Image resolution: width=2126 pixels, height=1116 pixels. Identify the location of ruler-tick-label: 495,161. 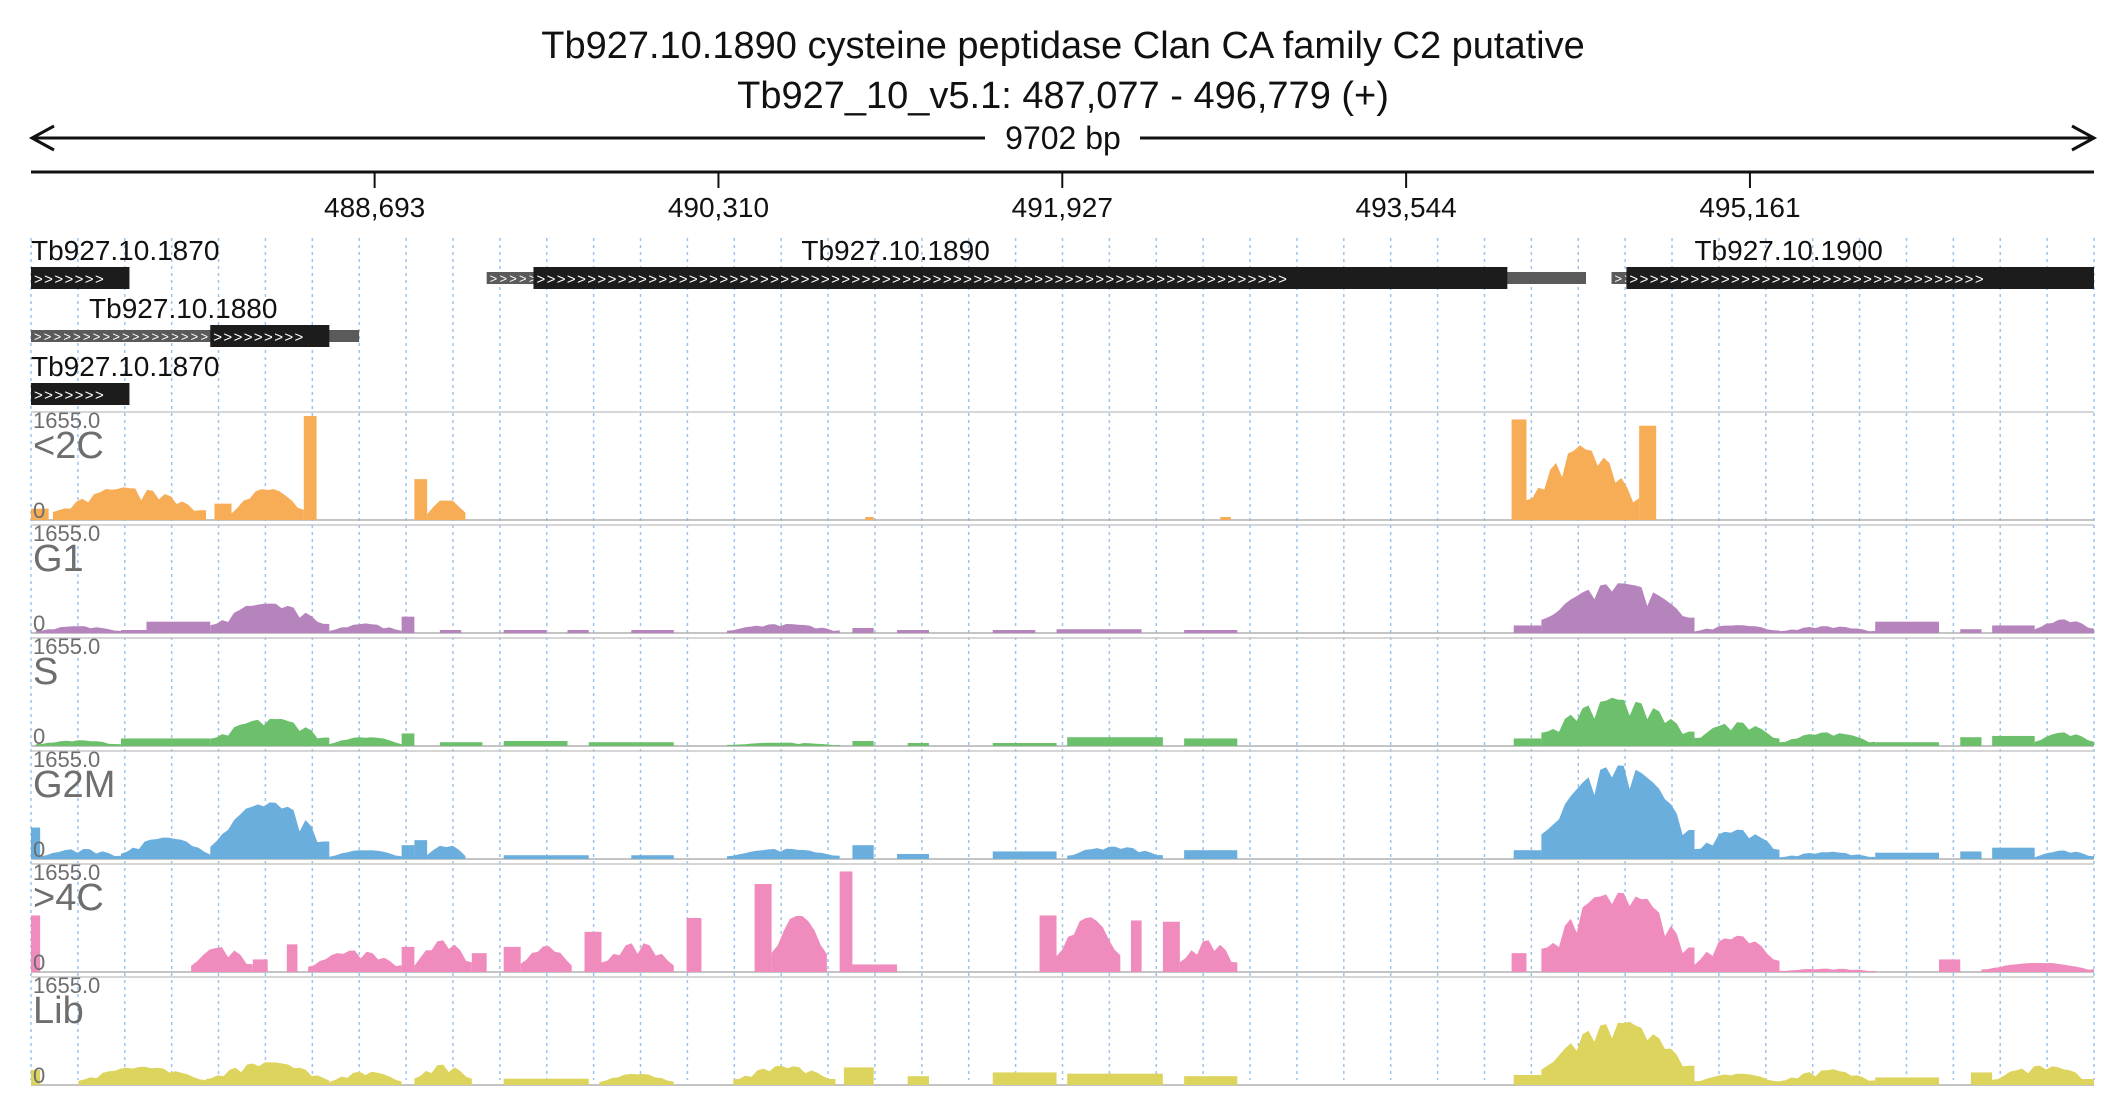
(1749, 207).